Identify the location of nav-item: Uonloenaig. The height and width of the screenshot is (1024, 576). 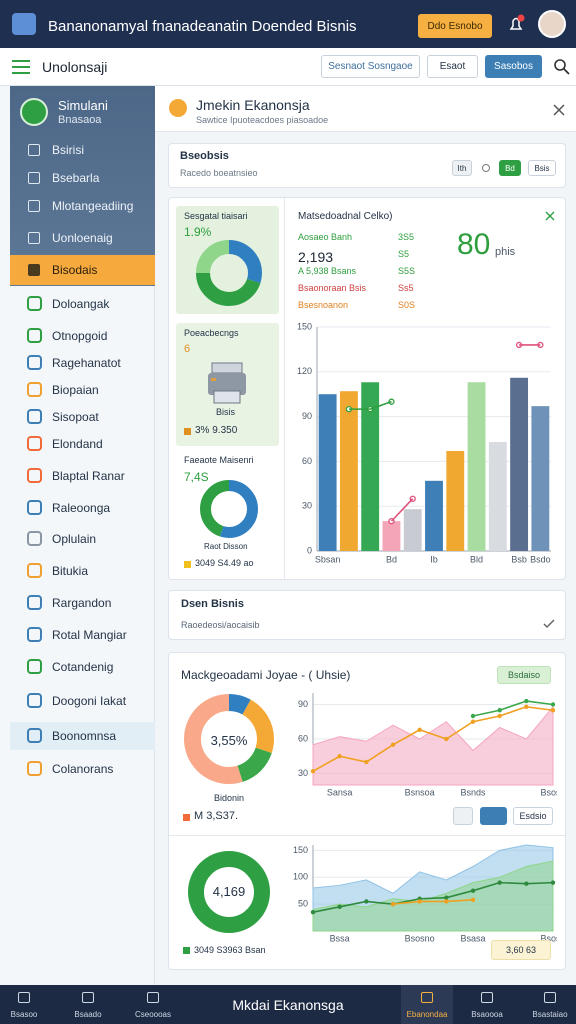
(82, 238).